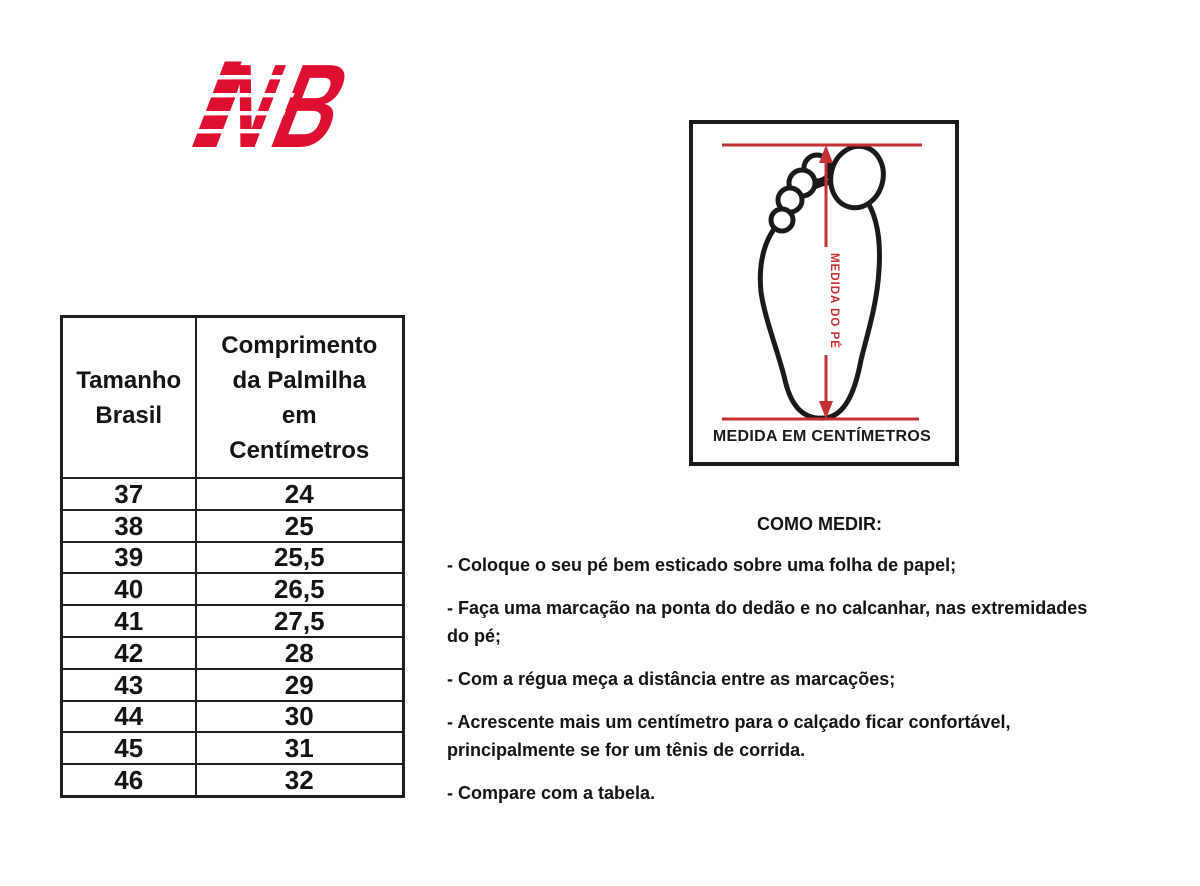 This screenshot has height=886, width=1200. What do you see at coordinates (128, 557) in the screenshot?
I see `size-cell: 39` at bounding box center [128, 557].